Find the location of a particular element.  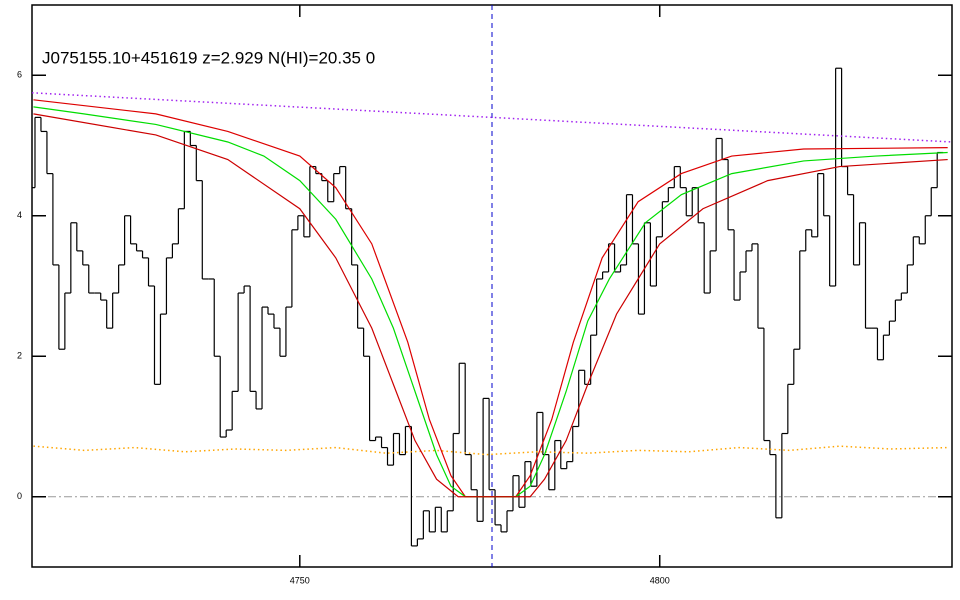

y-tick-label: 2 is located at coordinates (19, 356).